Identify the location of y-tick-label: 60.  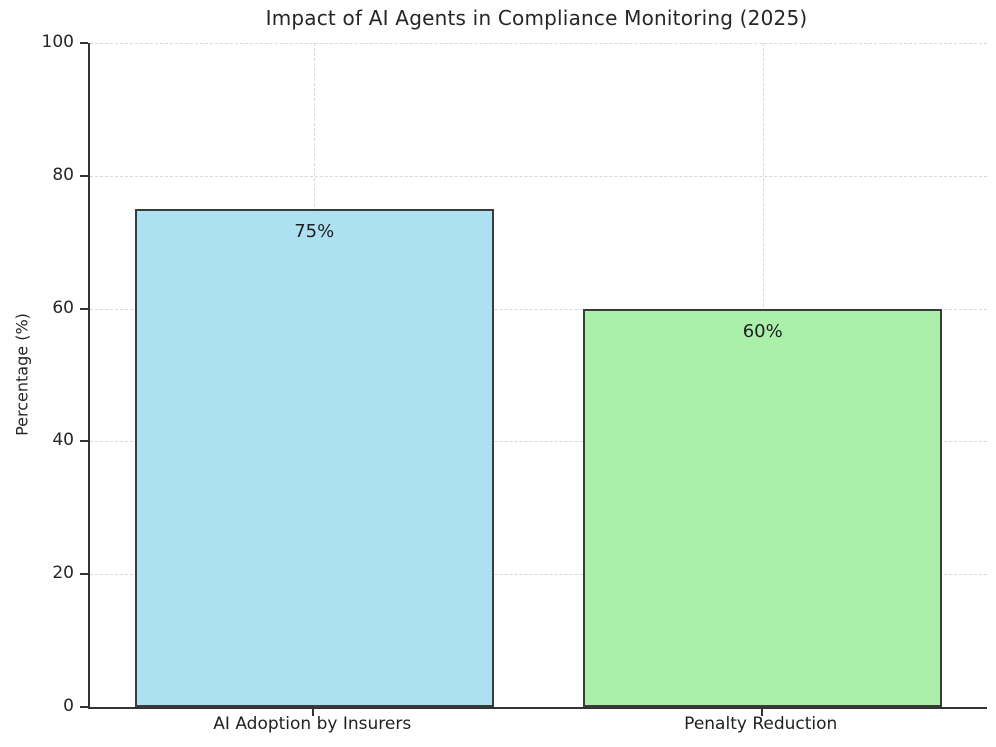
(63, 307).